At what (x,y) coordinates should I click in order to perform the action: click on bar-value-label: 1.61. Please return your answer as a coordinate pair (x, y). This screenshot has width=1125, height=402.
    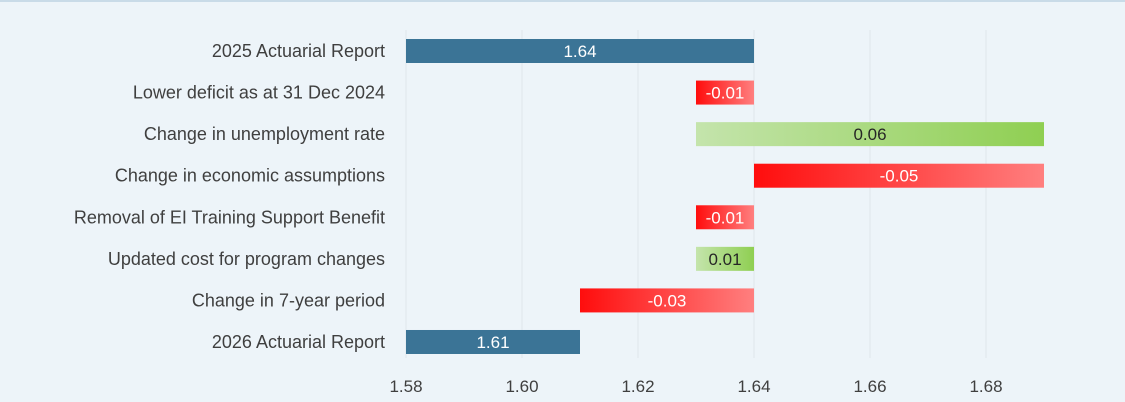
    Looking at the image, I should click on (492, 342).